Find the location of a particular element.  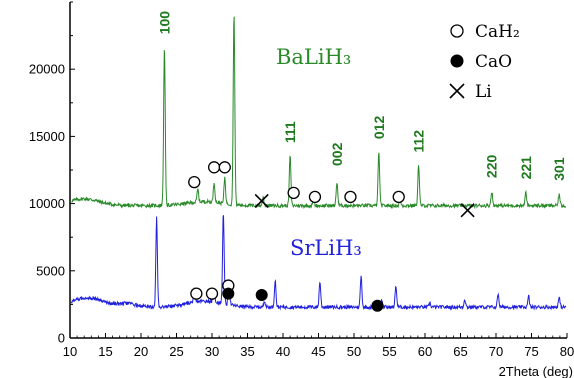

legend-entry: CaO is located at coordinates (481, 62).